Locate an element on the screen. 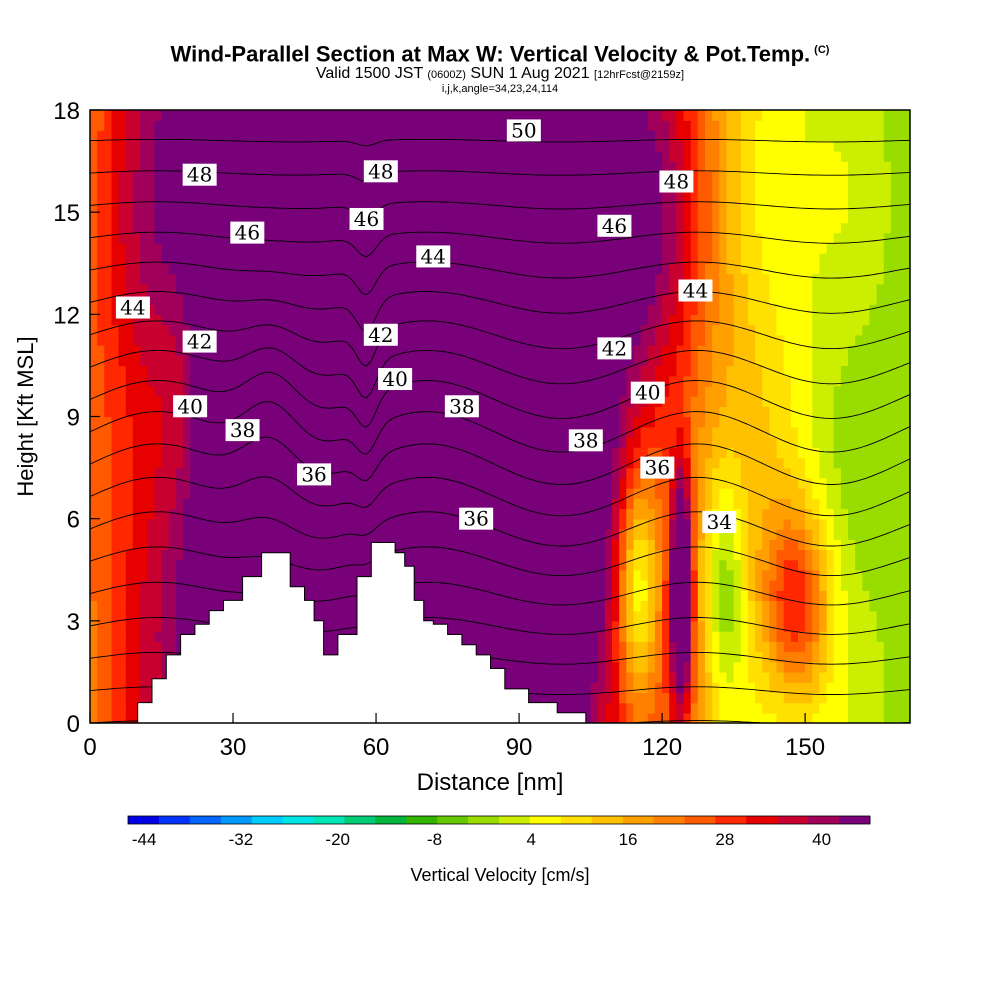 Image resolution: width=1000 pixels, height=1000 pixels. valid-zulu-time: (0600Z) is located at coordinates (446, 75).